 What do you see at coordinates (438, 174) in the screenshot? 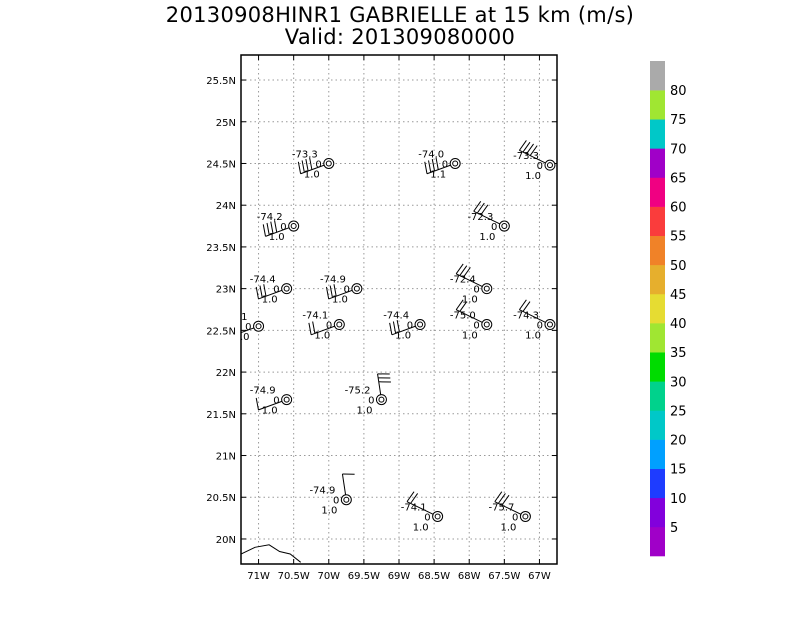
I see `station-low-value: 1.1` at bounding box center [438, 174].